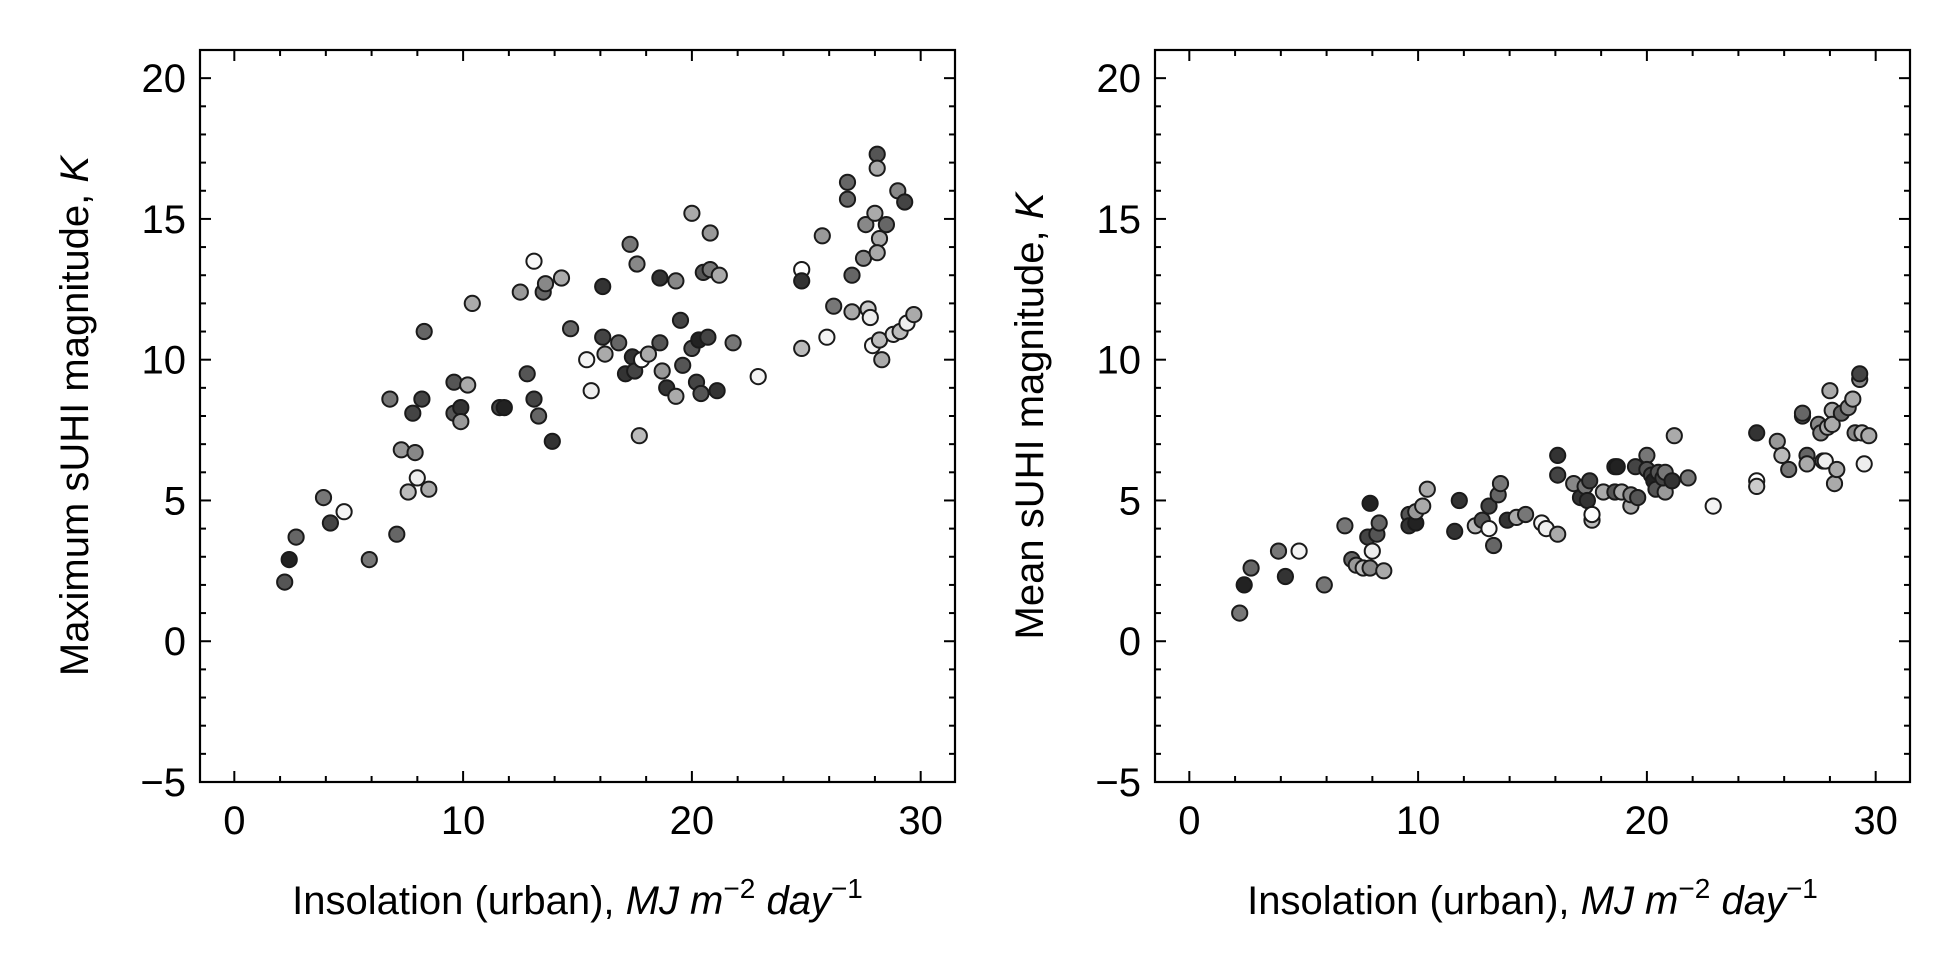 This screenshot has height=975, width=1950. What do you see at coordinates (1130, 501) in the screenshot?
I see `y-tick-label: 5` at bounding box center [1130, 501].